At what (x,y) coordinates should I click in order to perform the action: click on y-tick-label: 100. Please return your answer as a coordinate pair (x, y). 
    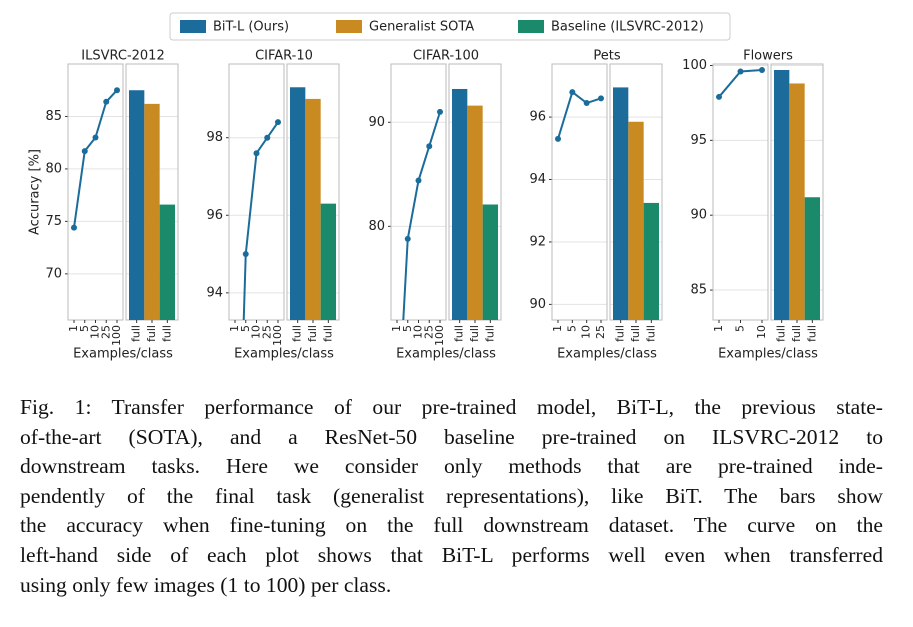
    Looking at the image, I should click on (694, 65).